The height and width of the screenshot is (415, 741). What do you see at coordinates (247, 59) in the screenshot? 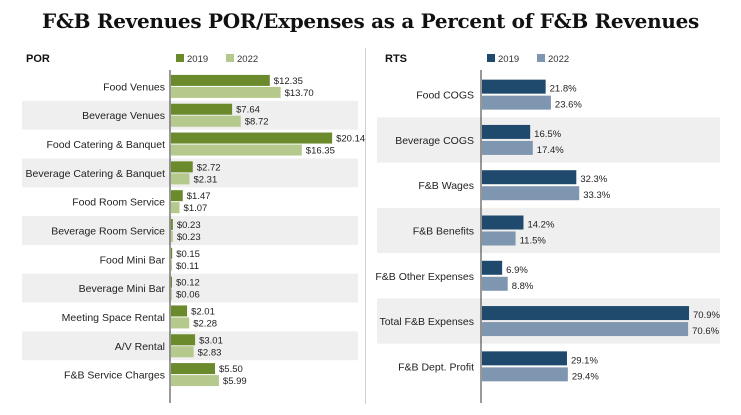
I see `por-legend-label-2022: 2022` at bounding box center [247, 59].